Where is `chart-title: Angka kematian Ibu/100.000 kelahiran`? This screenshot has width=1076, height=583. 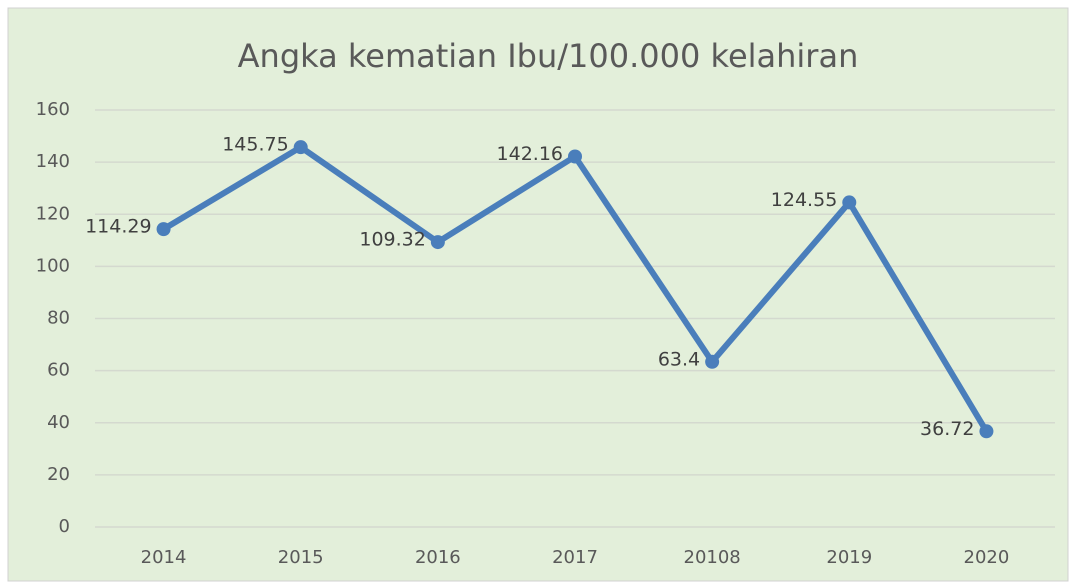
chart-title: Angka kematian Ibu/100.000 kelahiran is located at coordinates (548, 56).